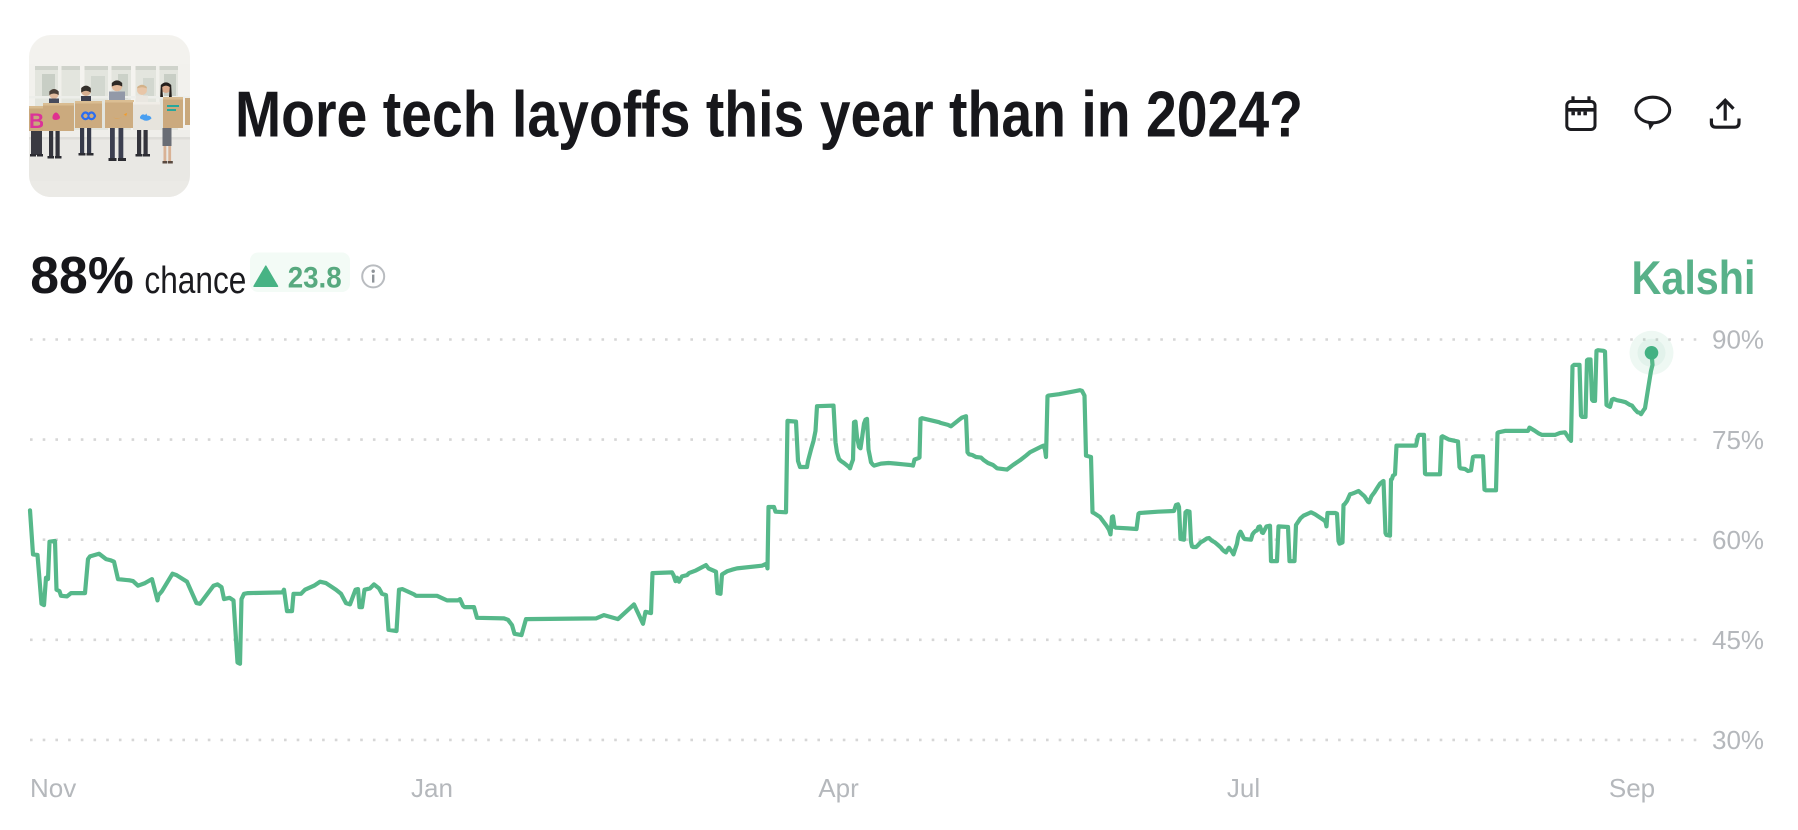 The image size is (1798, 830). Describe the element at coordinates (82, 276) in the screenshot. I see `svg-text: 88%` at that location.